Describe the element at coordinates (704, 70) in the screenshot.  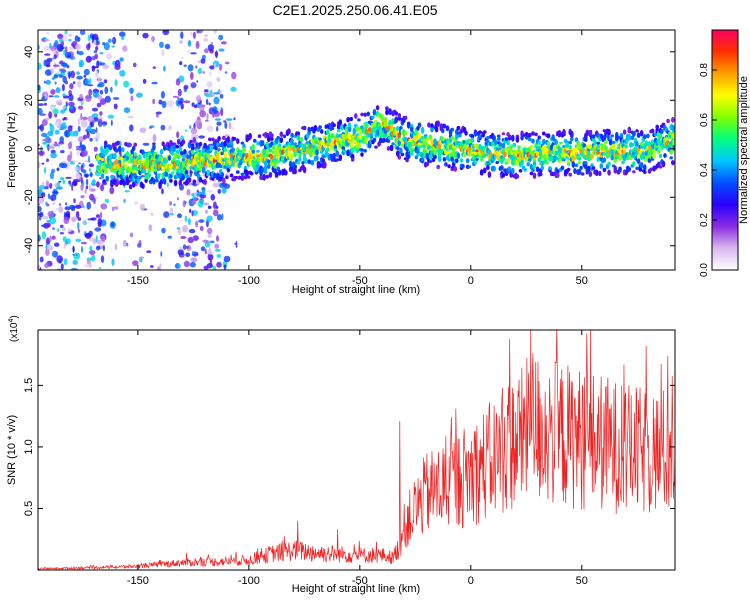
I see `colorbar-tick-label: 0.8` at that location.